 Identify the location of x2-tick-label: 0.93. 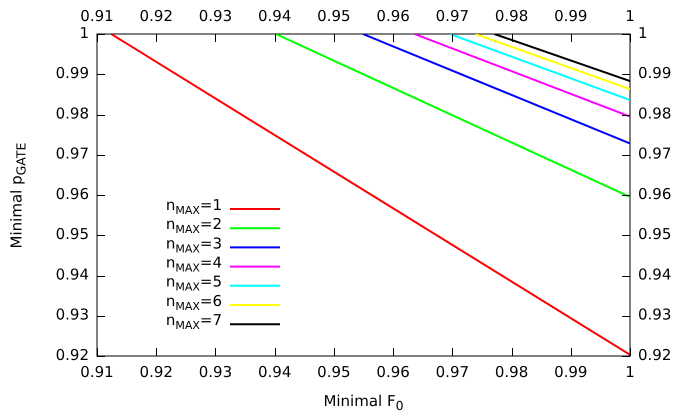
(215, 15).